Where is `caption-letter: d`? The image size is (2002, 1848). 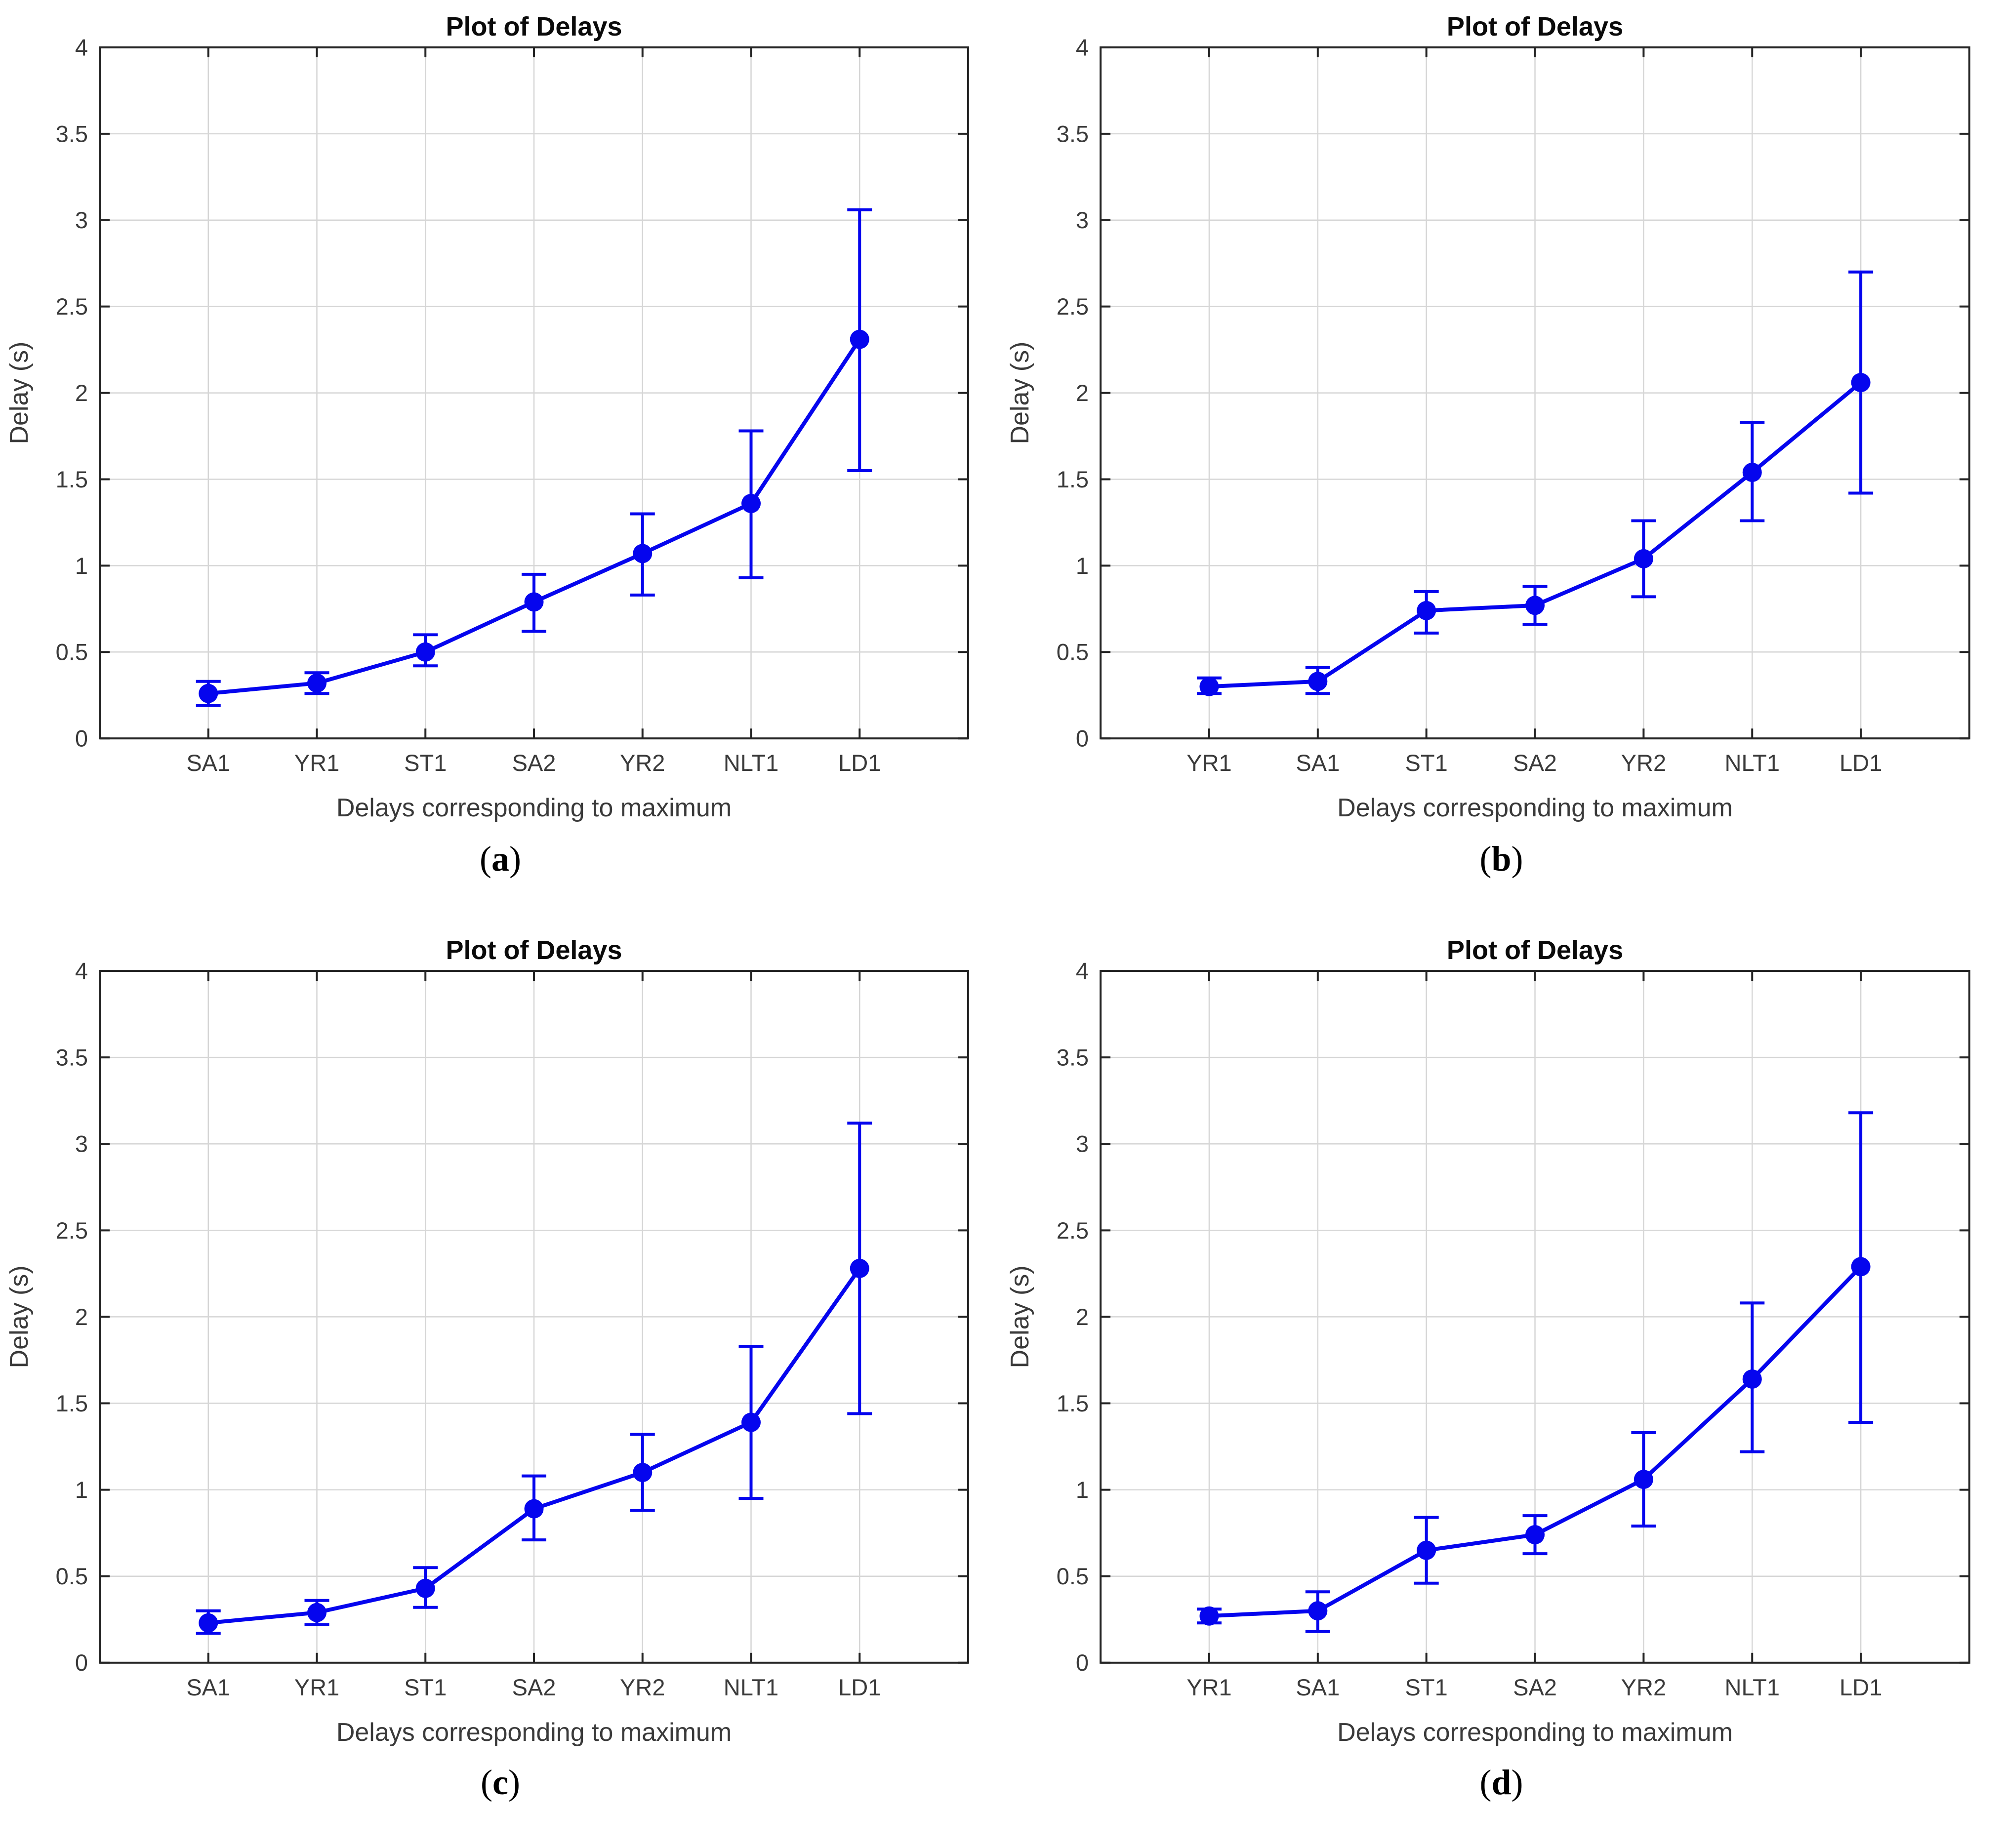
caption-letter: d is located at coordinates (1501, 1782).